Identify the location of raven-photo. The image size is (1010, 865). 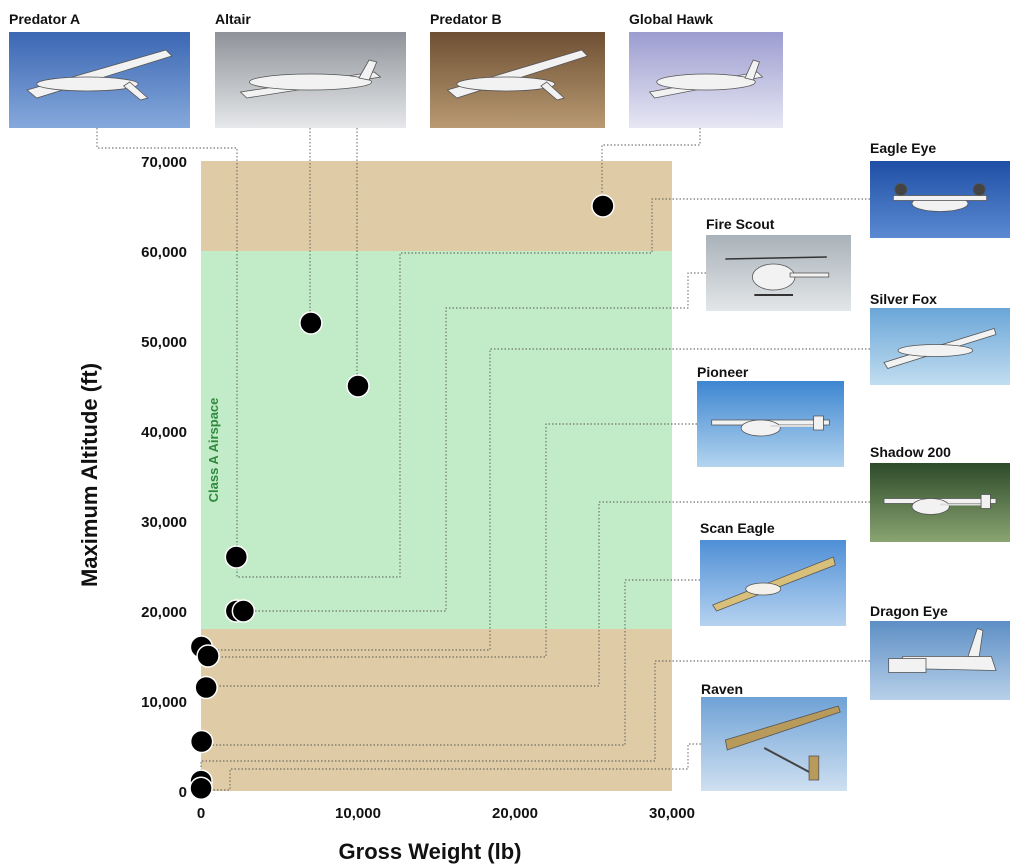
(774, 744).